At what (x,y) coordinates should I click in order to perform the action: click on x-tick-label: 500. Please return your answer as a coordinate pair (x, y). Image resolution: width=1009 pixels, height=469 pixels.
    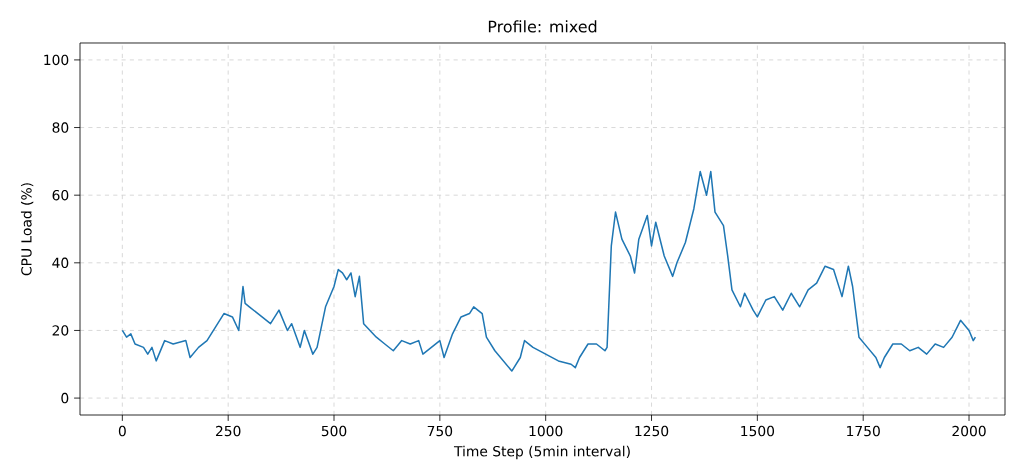
    Looking at the image, I should click on (334, 431).